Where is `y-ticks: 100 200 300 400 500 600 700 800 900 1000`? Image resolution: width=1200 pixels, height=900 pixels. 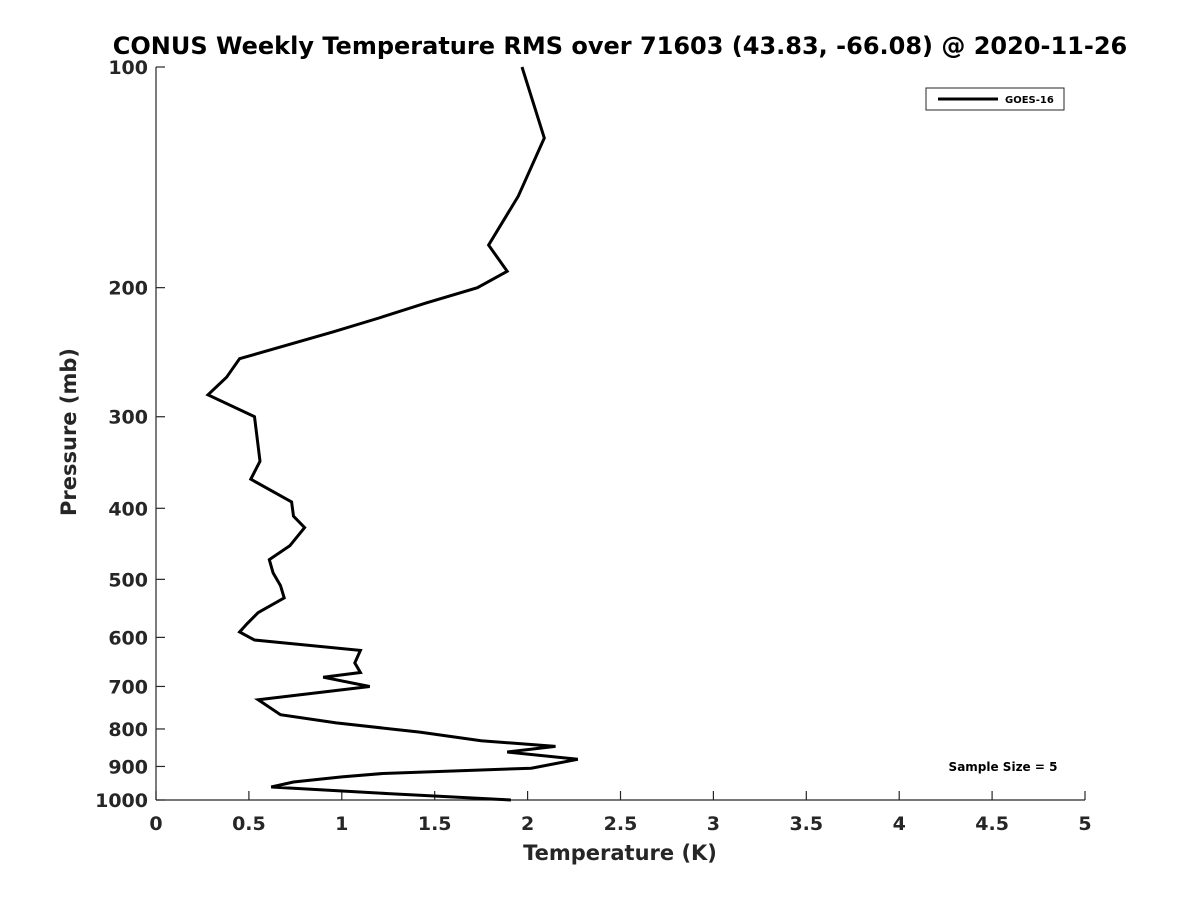 y-ticks: 100 200 300 400 500 600 700 800 900 1000 is located at coordinates (130, 434).